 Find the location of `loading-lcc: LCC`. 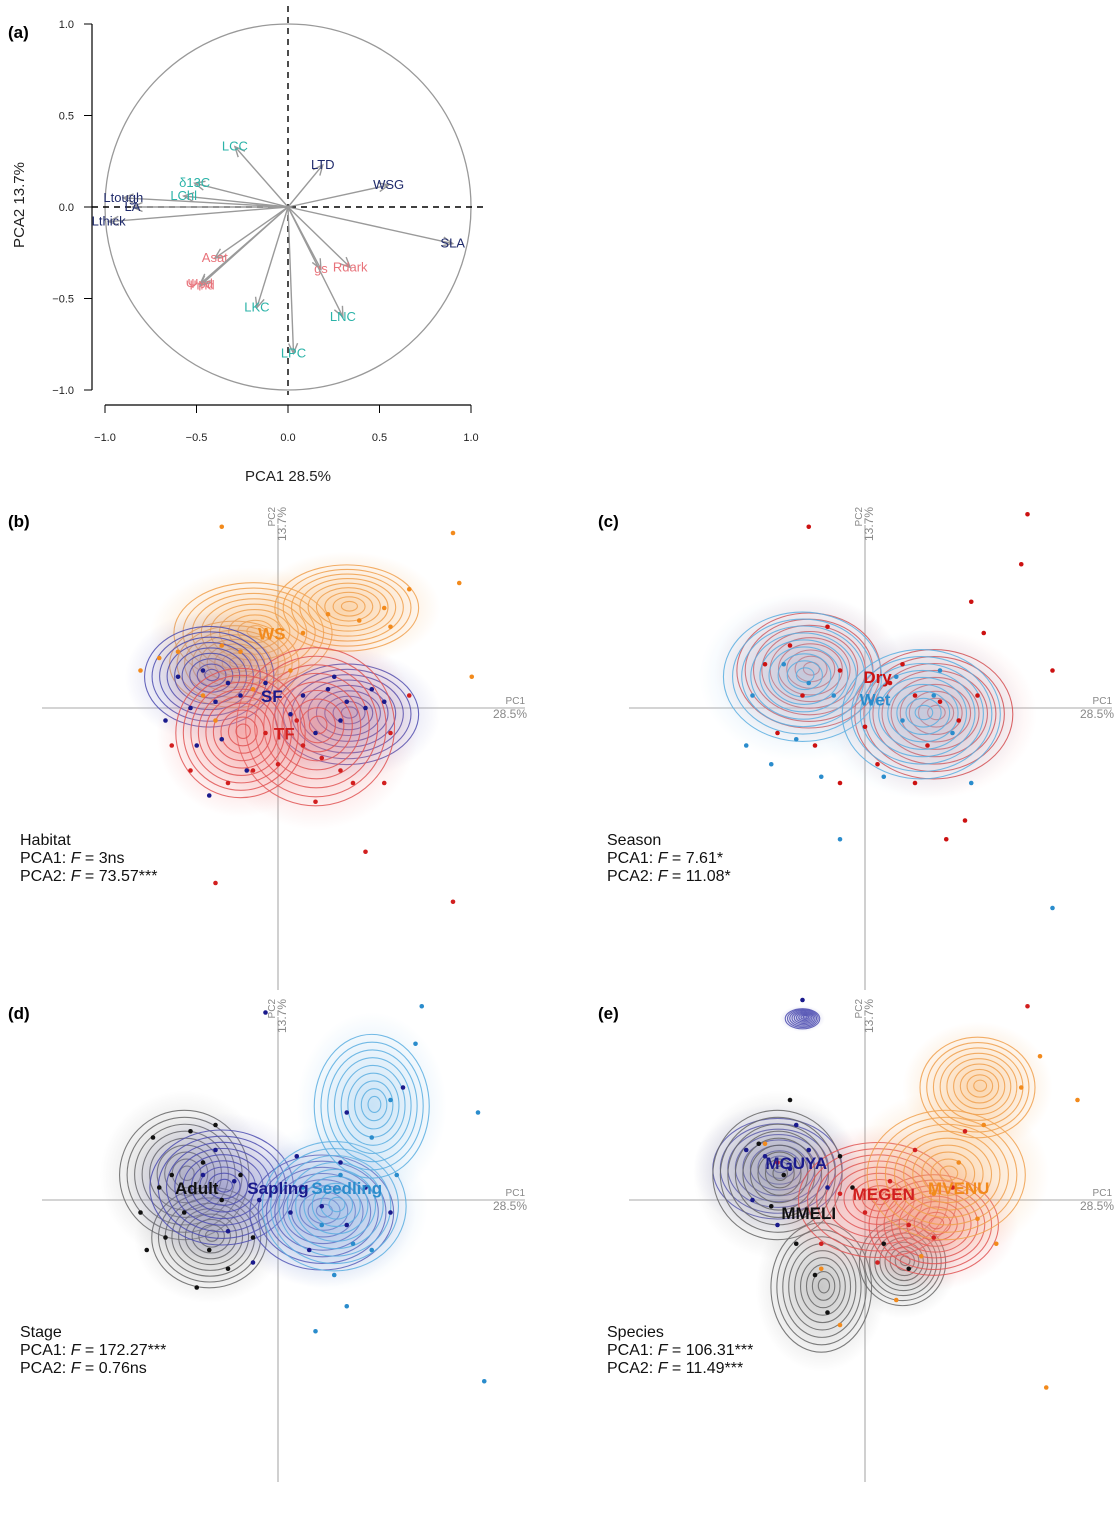

loading-lcc: LCC is located at coordinates (255, 173).